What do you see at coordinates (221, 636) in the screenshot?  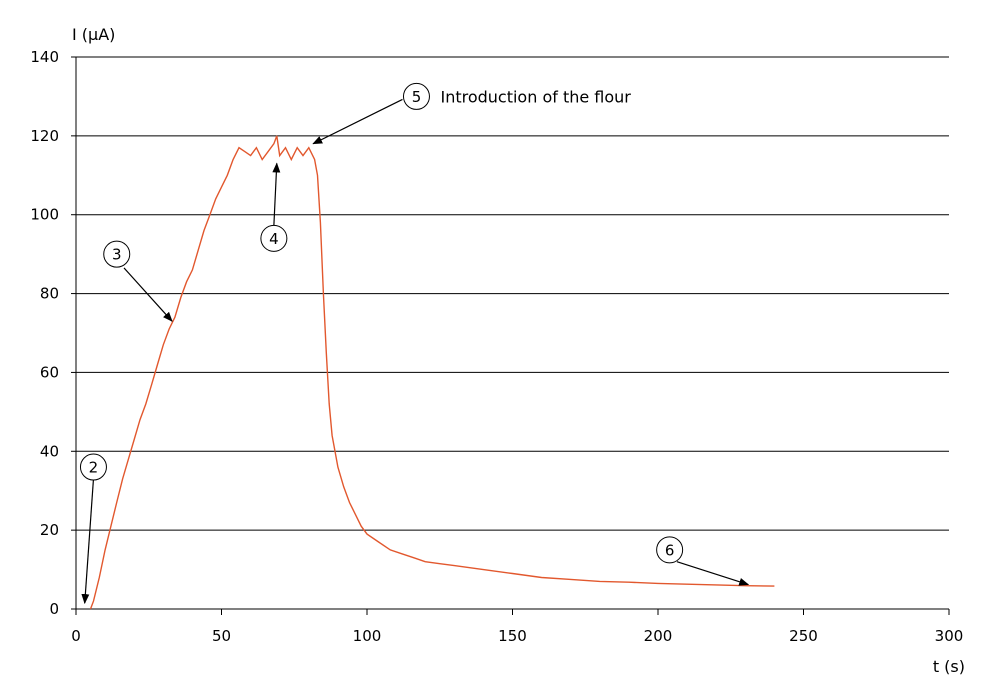 I see `x-tick-label: 50` at bounding box center [221, 636].